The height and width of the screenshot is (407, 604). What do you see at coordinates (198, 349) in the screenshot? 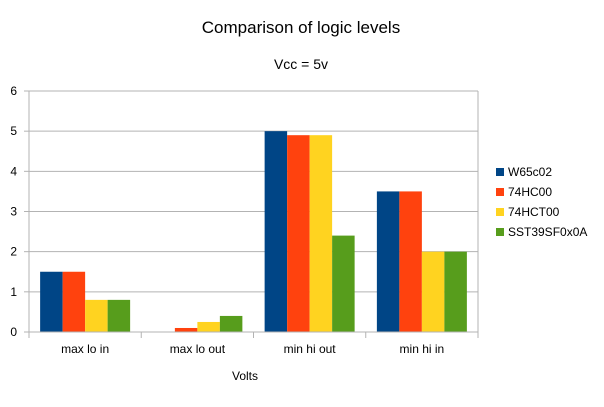
I see `category-label: max lo out` at bounding box center [198, 349].